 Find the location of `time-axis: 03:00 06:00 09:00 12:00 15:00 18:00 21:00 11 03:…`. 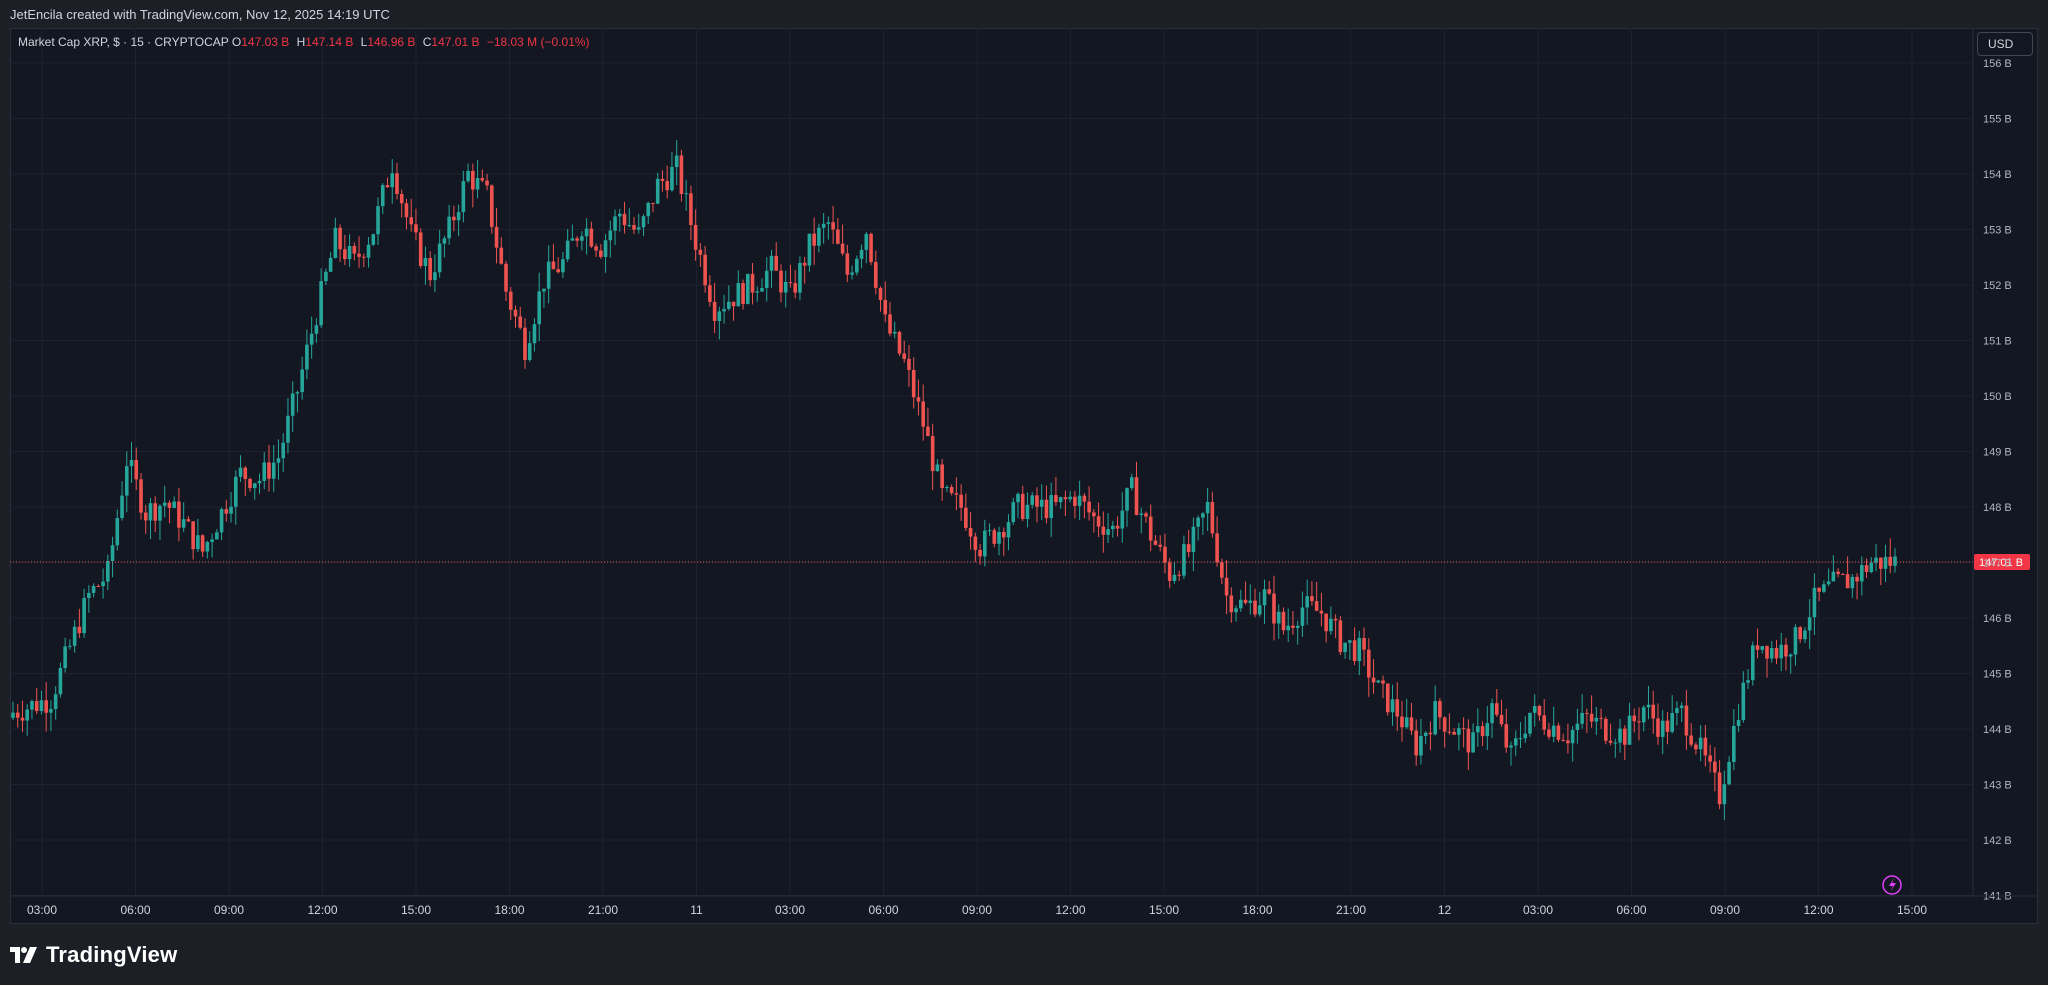

time-axis: 03:00 06:00 09:00 12:00 15:00 18:00 21:00 11 03:… is located at coordinates (1024, 906).